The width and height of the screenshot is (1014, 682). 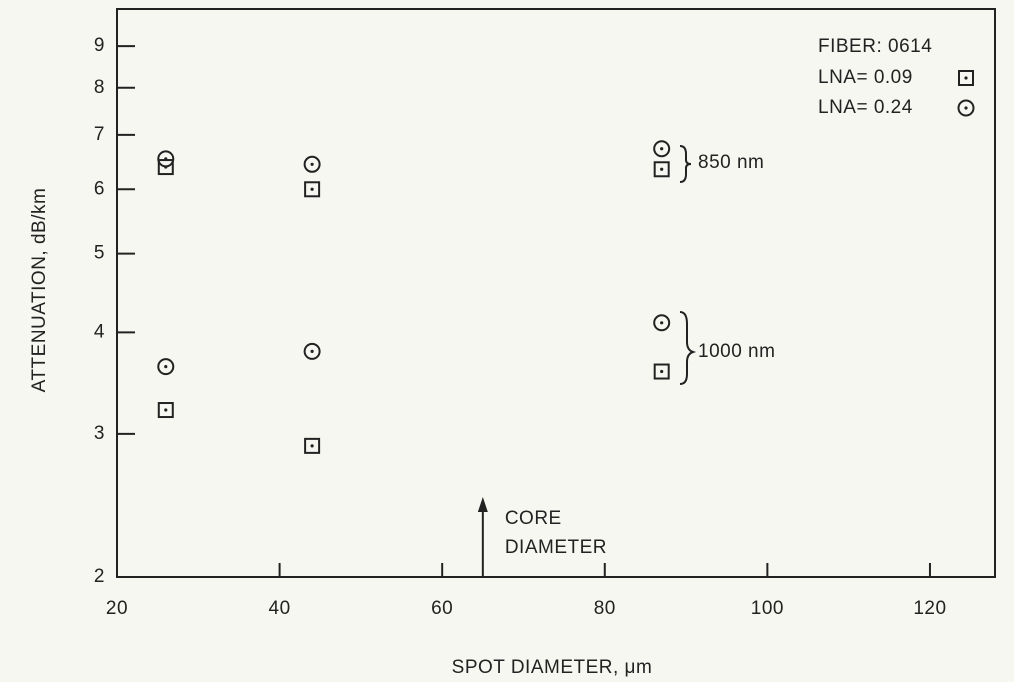 What do you see at coordinates (99, 253) in the screenshot?
I see `y-tick-label: 5` at bounding box center [99, 253].